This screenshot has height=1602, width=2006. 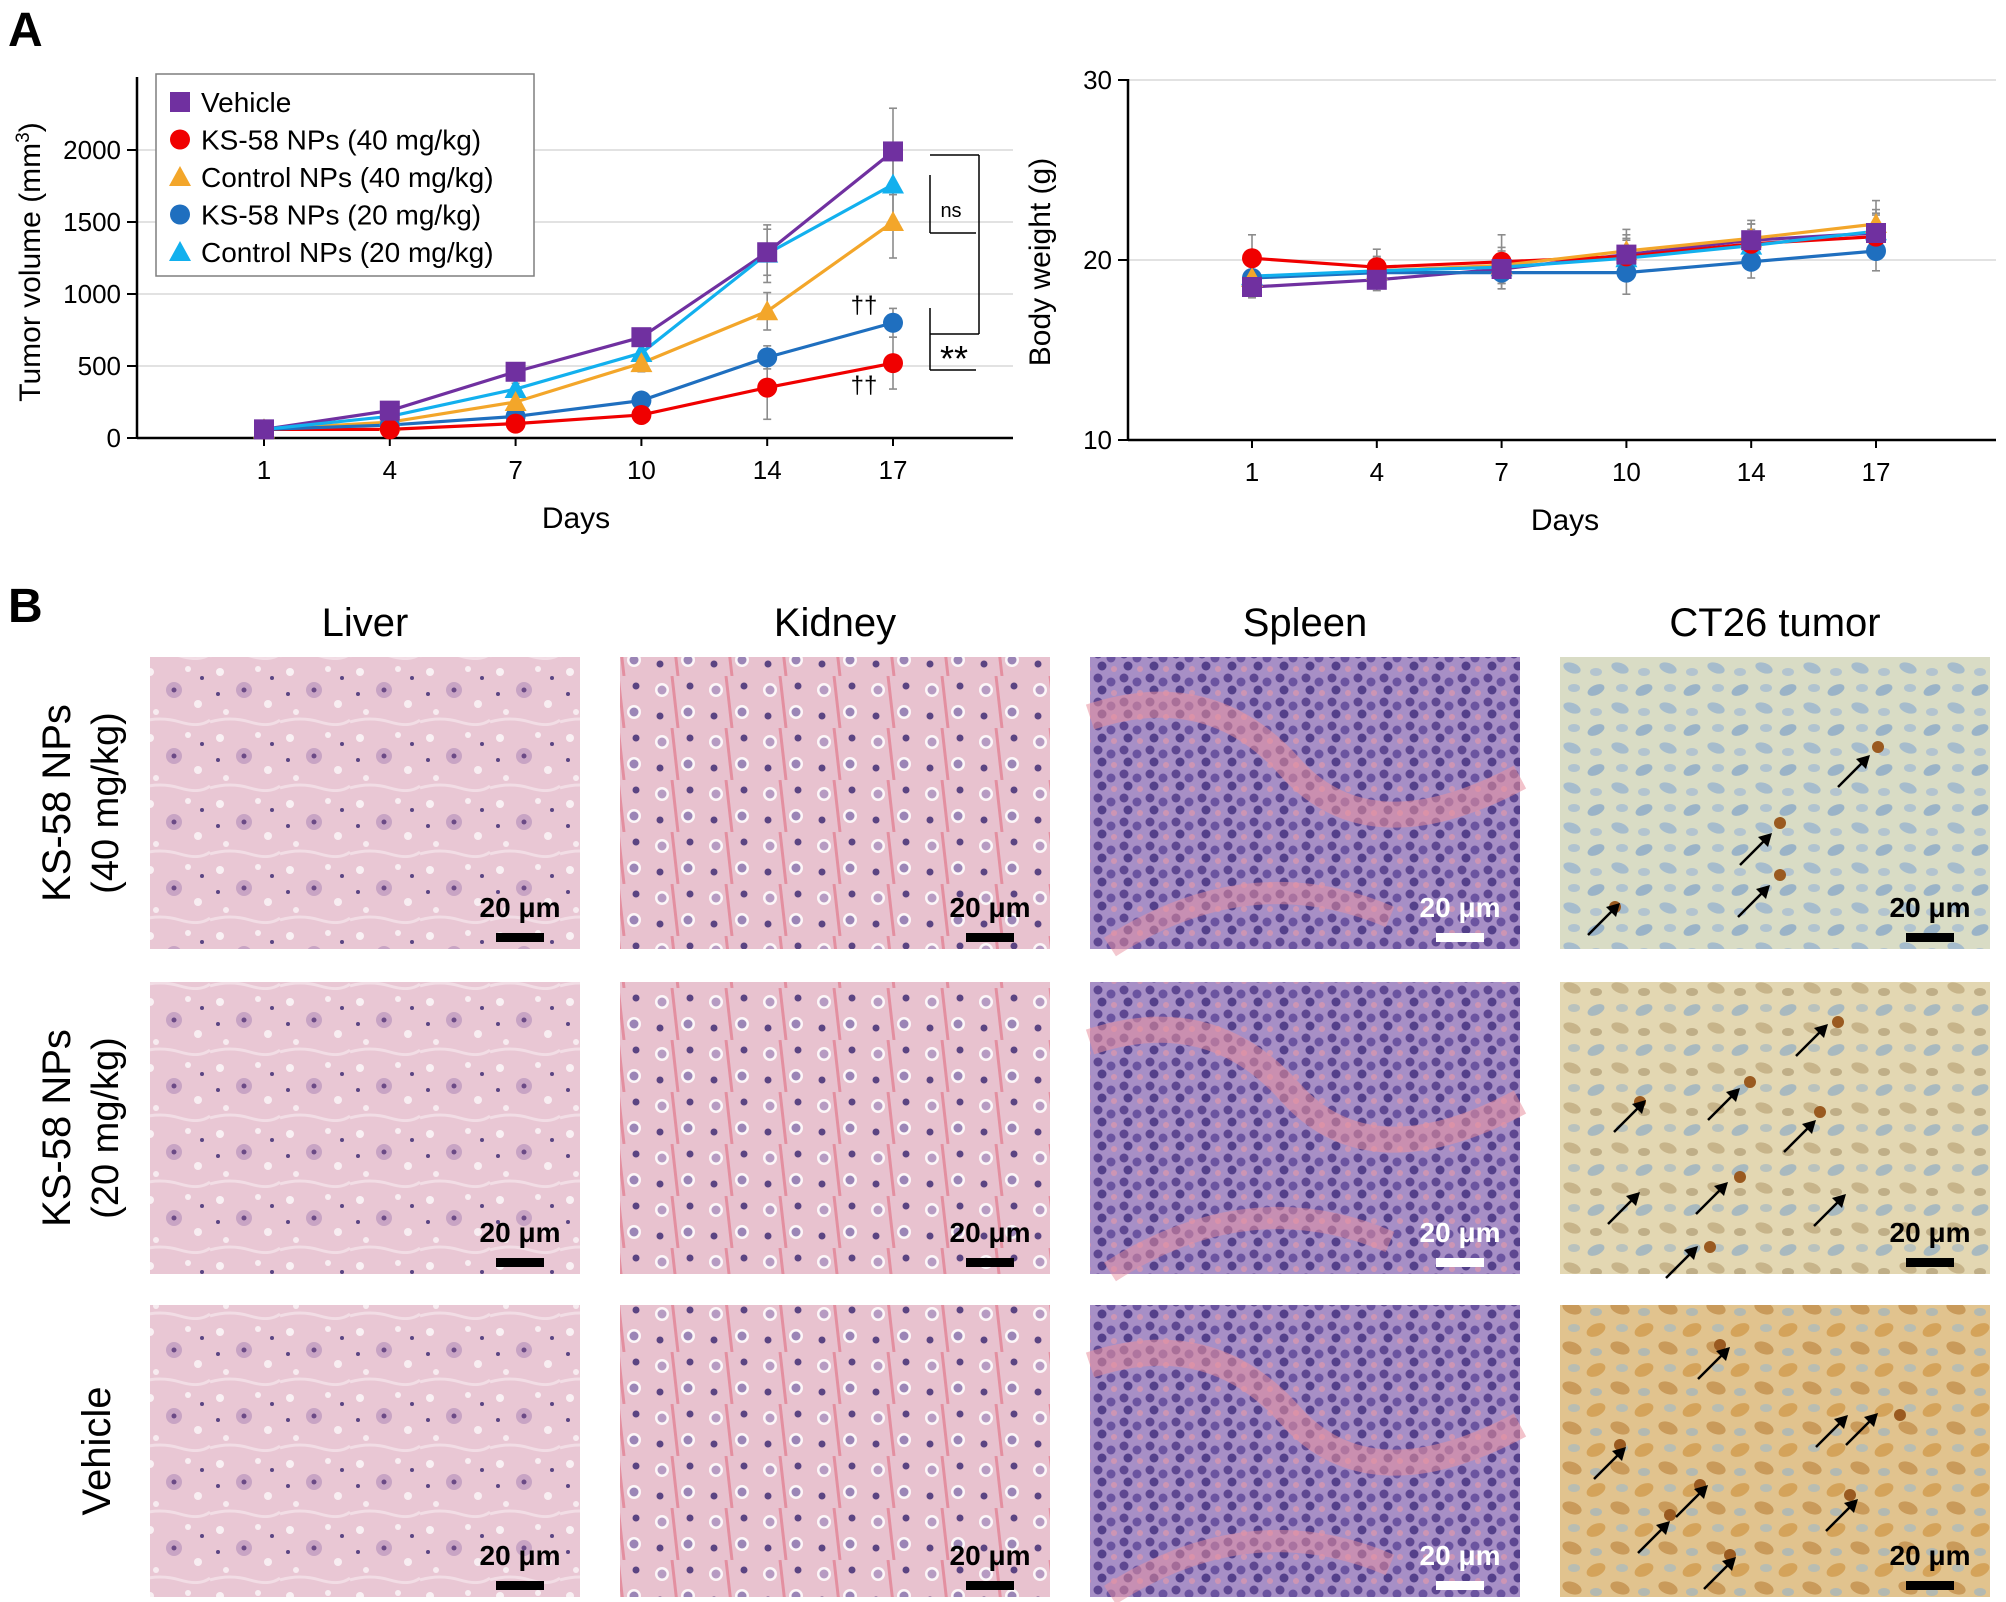 What do you see at coordinates (1097, 440) in the screenshot?
I see `y-tick-label: 10` at bounding box center [1097, 440].